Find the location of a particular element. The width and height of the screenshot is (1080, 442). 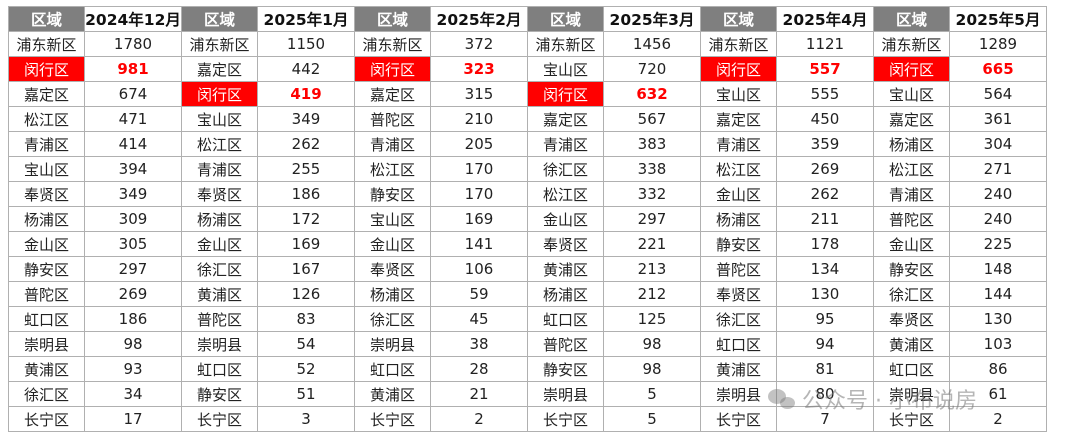

value-cell: 221 is located at coordinates (652, 244).